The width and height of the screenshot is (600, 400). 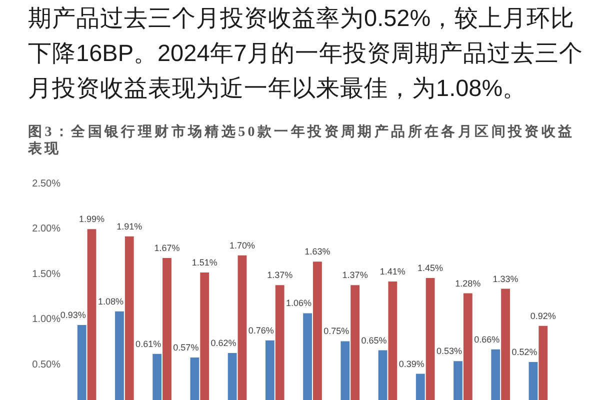 I want to click on data-label: 0.93%, so click(x=73, y=315).